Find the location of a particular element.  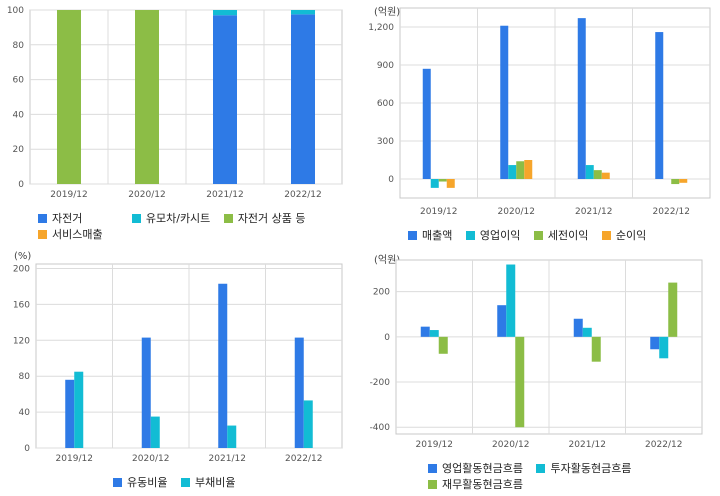

legend-item: 유동비율 is located at coordinates (140, 482).